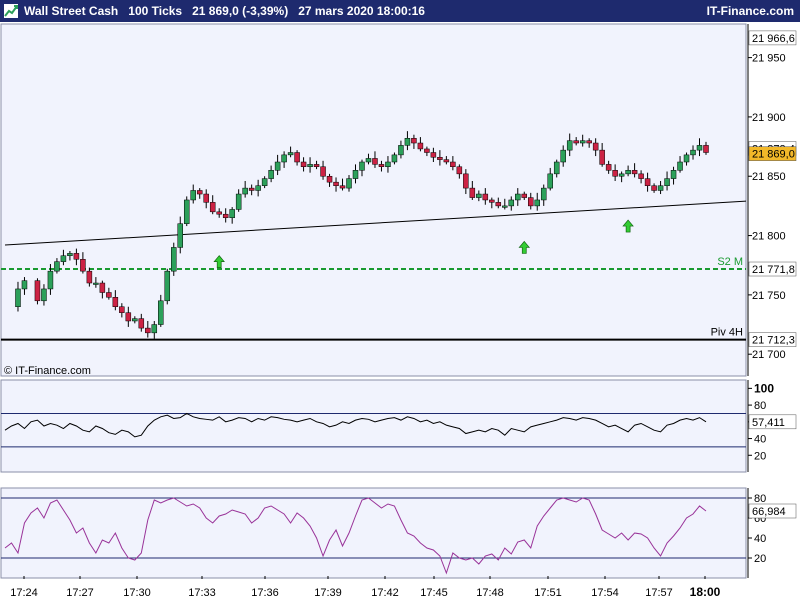  What do you see at coordinates (361, 11) in the screenshot?
I see `quote-datetime: 27 mars 2020 18:00:16` at bounding box center [361, 11].